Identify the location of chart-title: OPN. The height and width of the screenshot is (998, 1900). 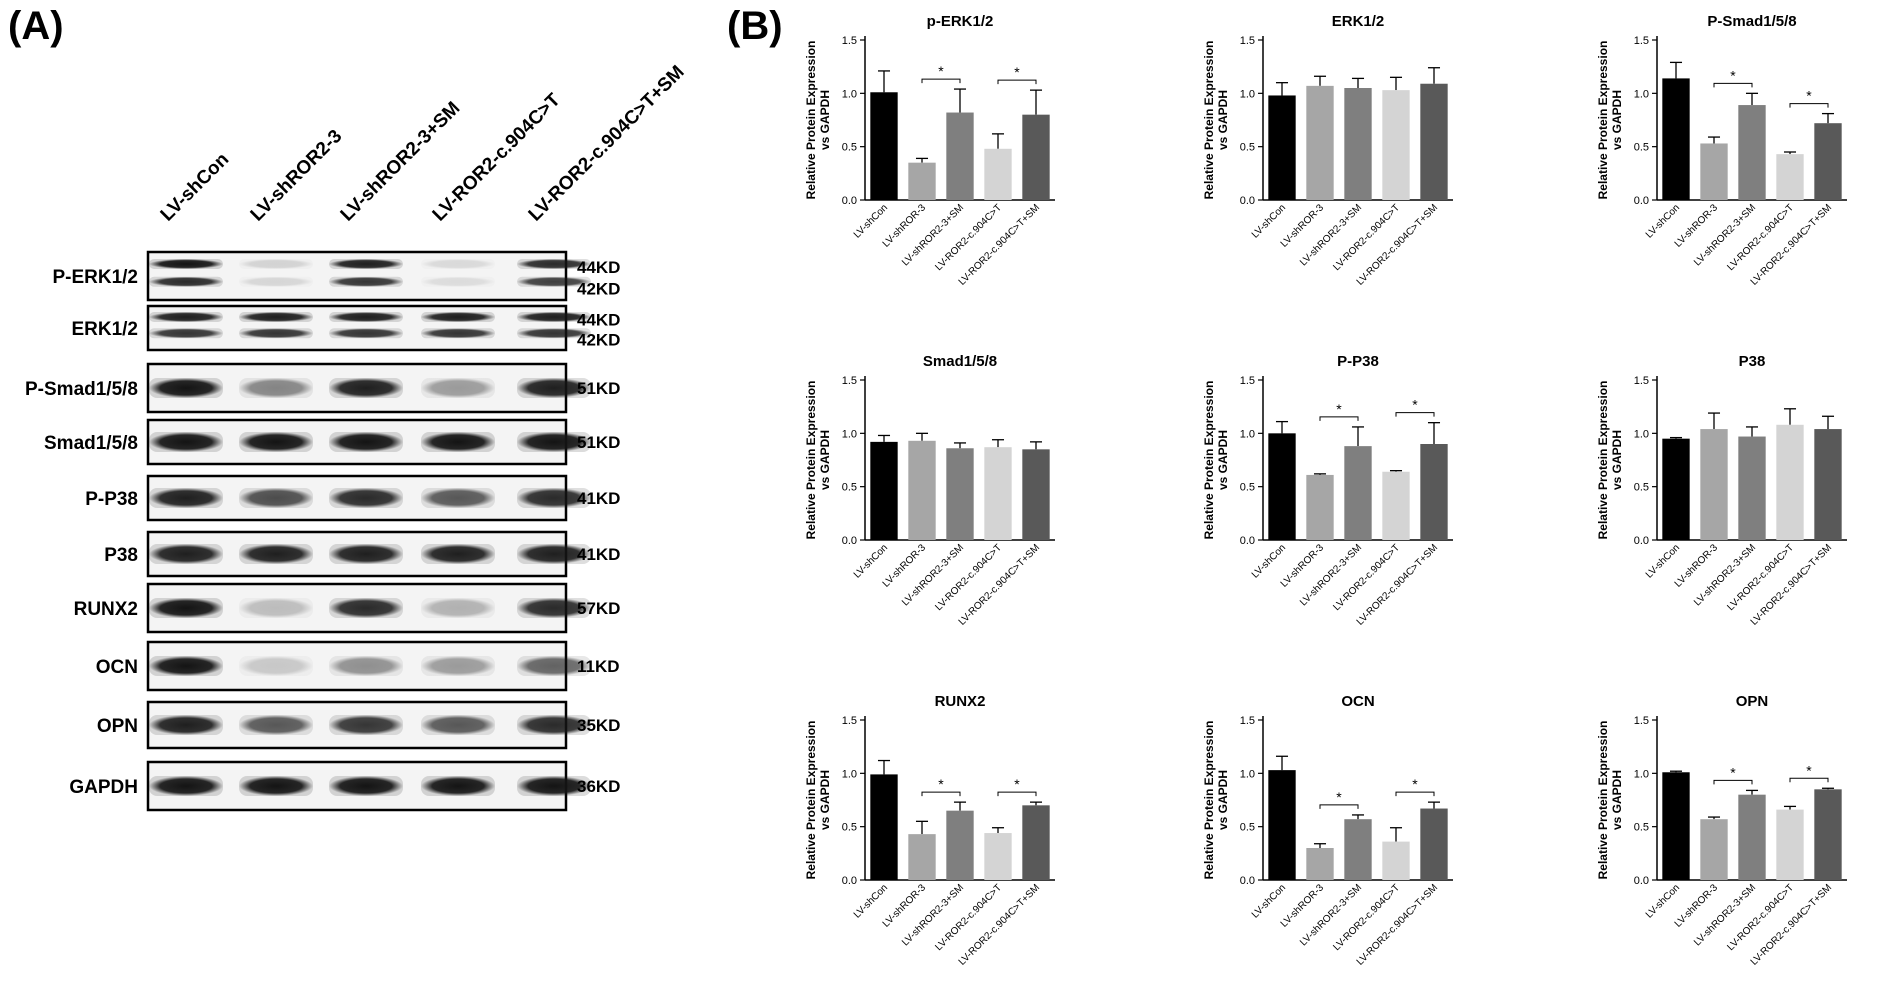
(1752, 701).